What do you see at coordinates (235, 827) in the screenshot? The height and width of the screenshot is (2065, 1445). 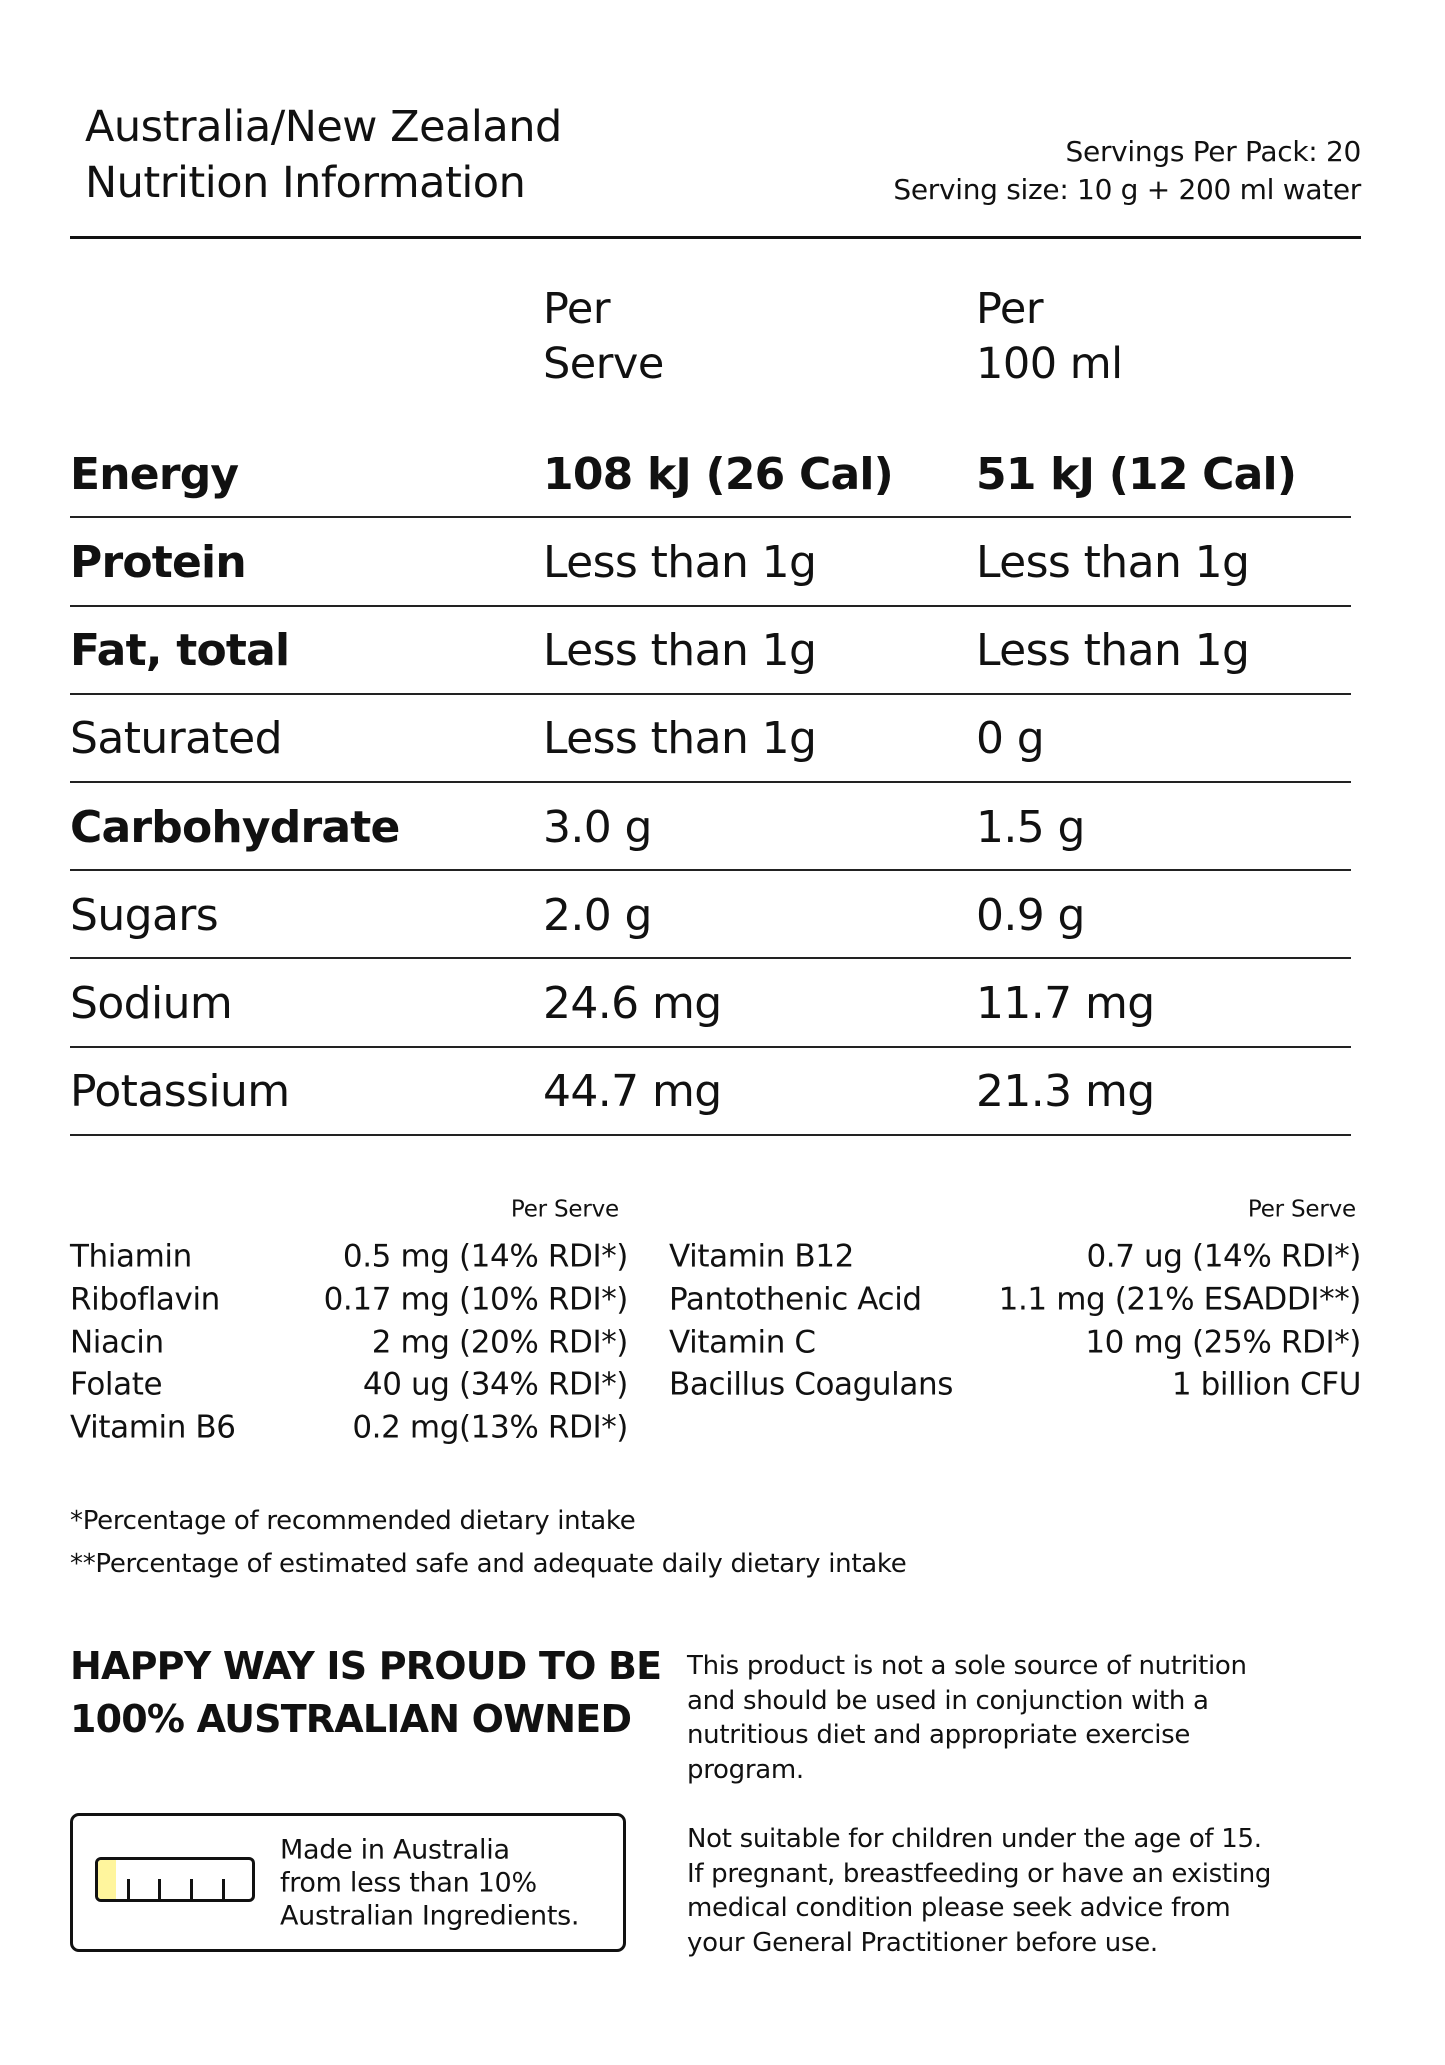 I see `row-label-carbohydrate: Carbohydrate` at bounding box center [235, 827].